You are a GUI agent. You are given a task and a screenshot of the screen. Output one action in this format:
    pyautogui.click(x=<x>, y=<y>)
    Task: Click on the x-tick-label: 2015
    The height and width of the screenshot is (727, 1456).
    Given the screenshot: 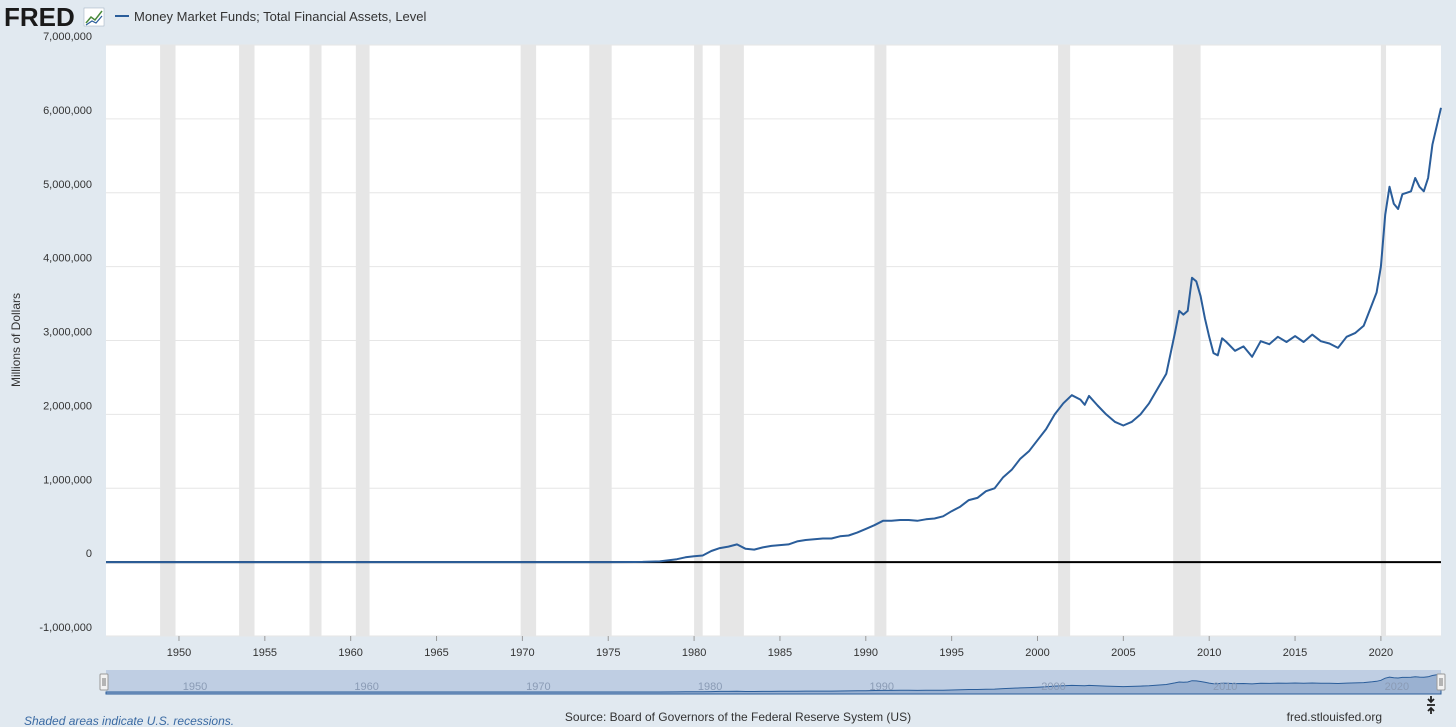 What is the action you would take?
    pyautogui.click(x=1295, y=653)
    